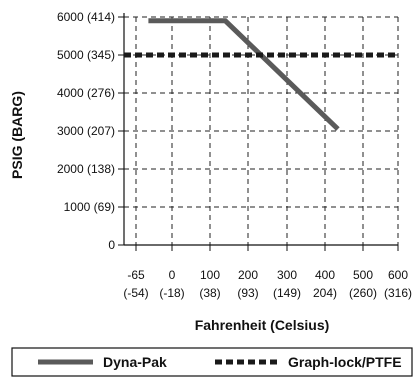  What do you see at coordinates (86, 169) in the screenshot?
I see `y-tick-label-2: 2000 (138)` at bounding box center [86, 169].